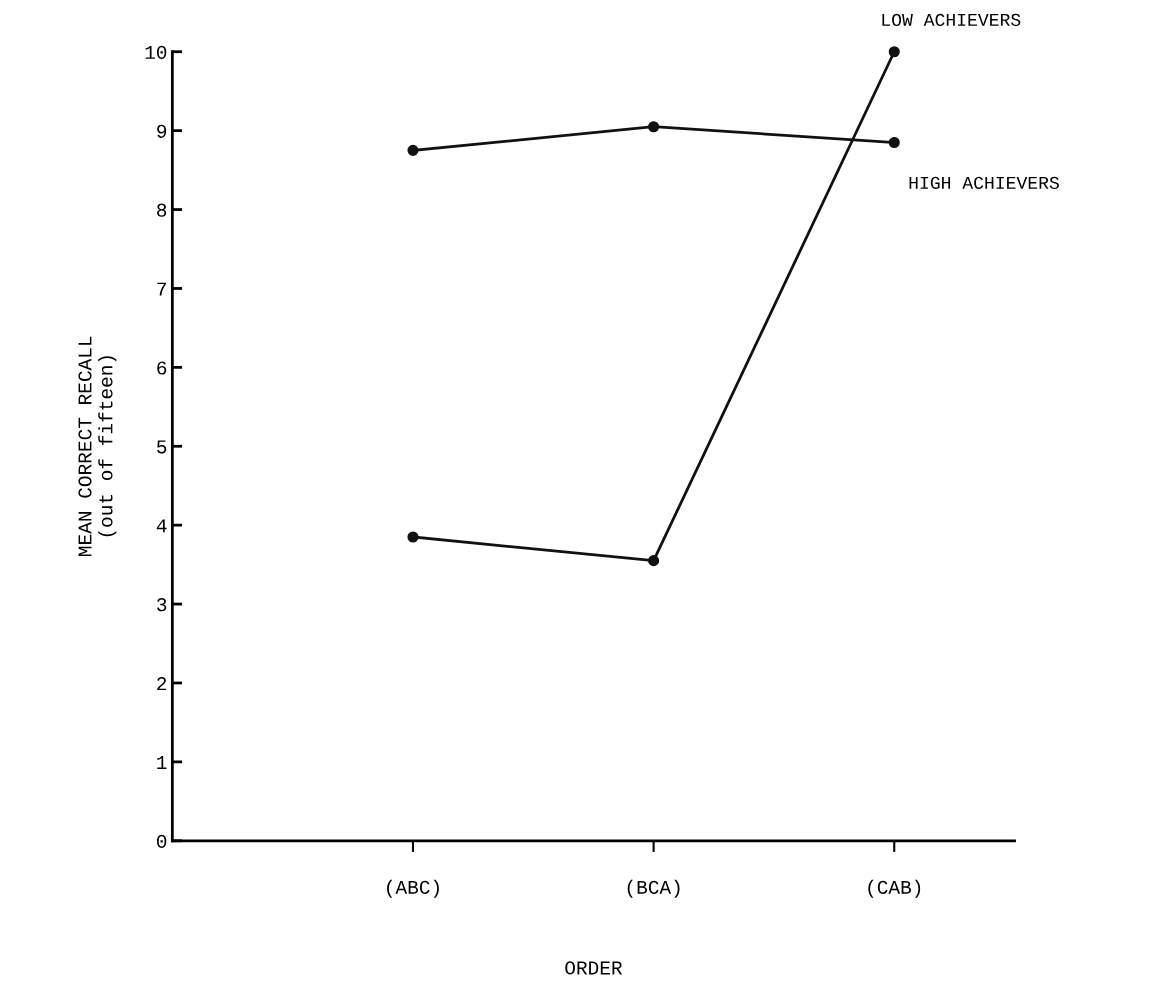  What do you see at coordinates (162, 605) in the screenshot?
I see `y-tick-label: 3` at bounding box center [162, 605].